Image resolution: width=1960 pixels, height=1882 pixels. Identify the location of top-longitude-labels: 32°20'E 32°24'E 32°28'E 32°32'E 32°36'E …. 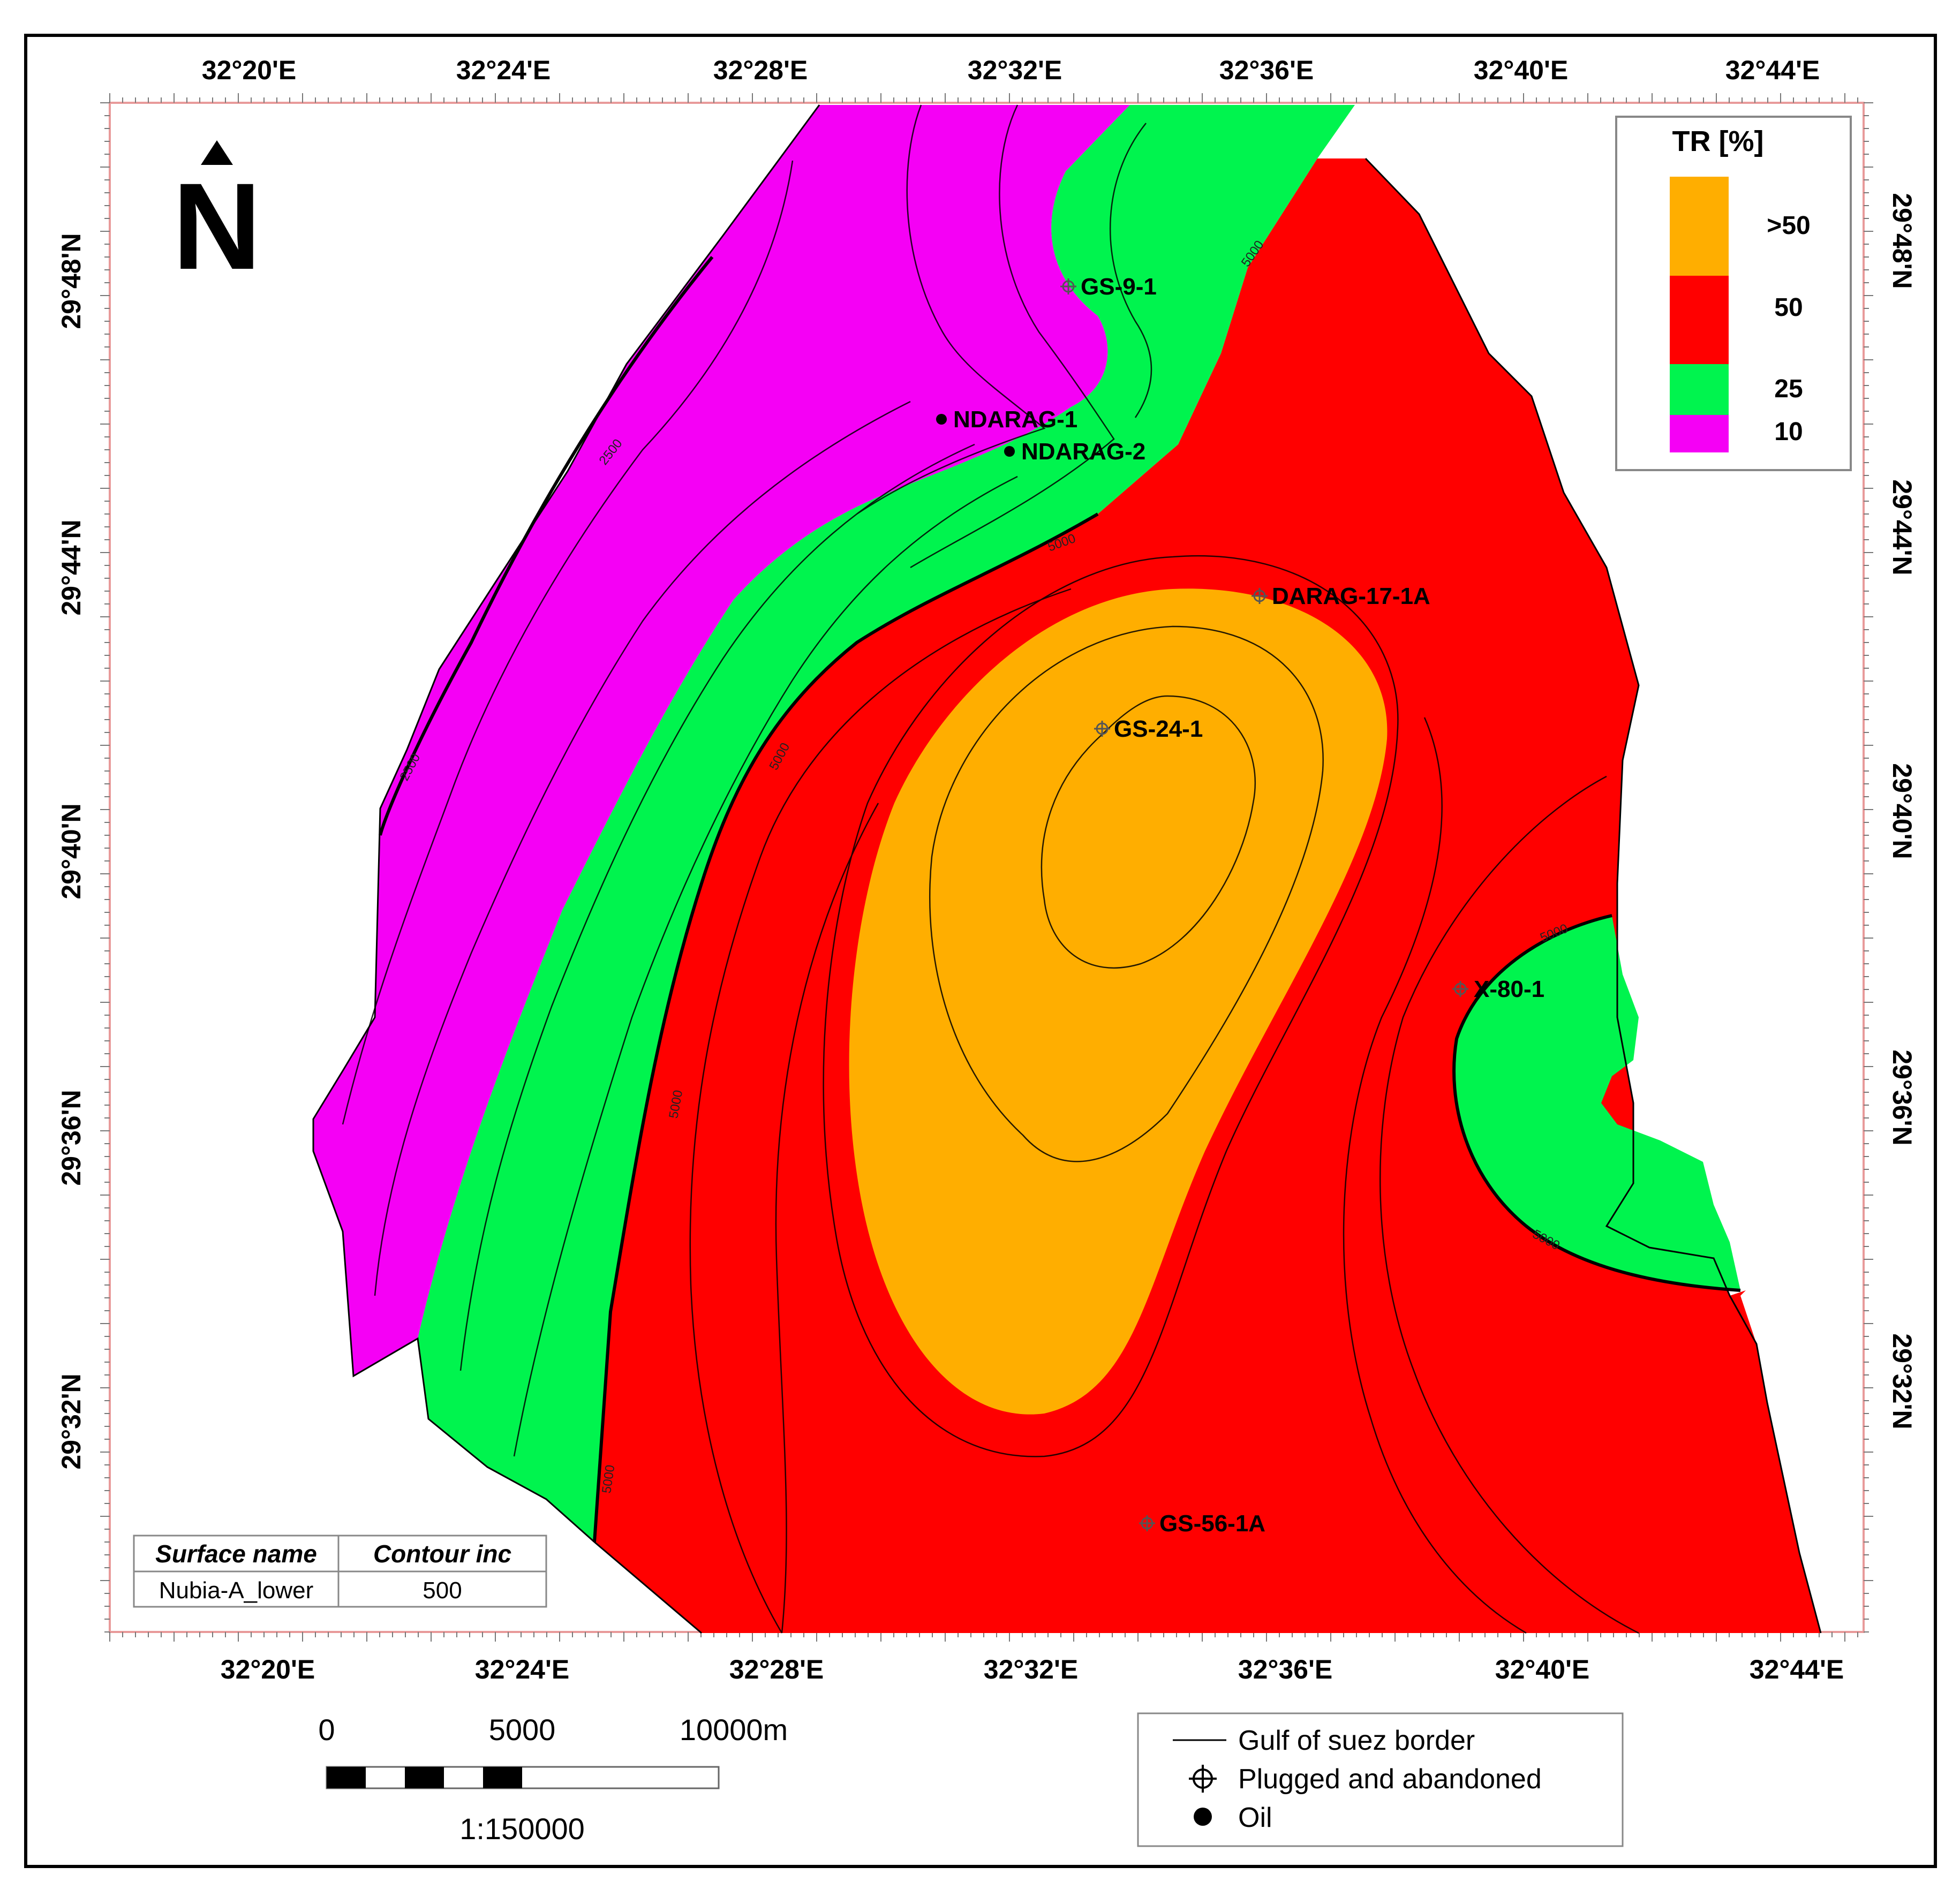
(1011, 70).